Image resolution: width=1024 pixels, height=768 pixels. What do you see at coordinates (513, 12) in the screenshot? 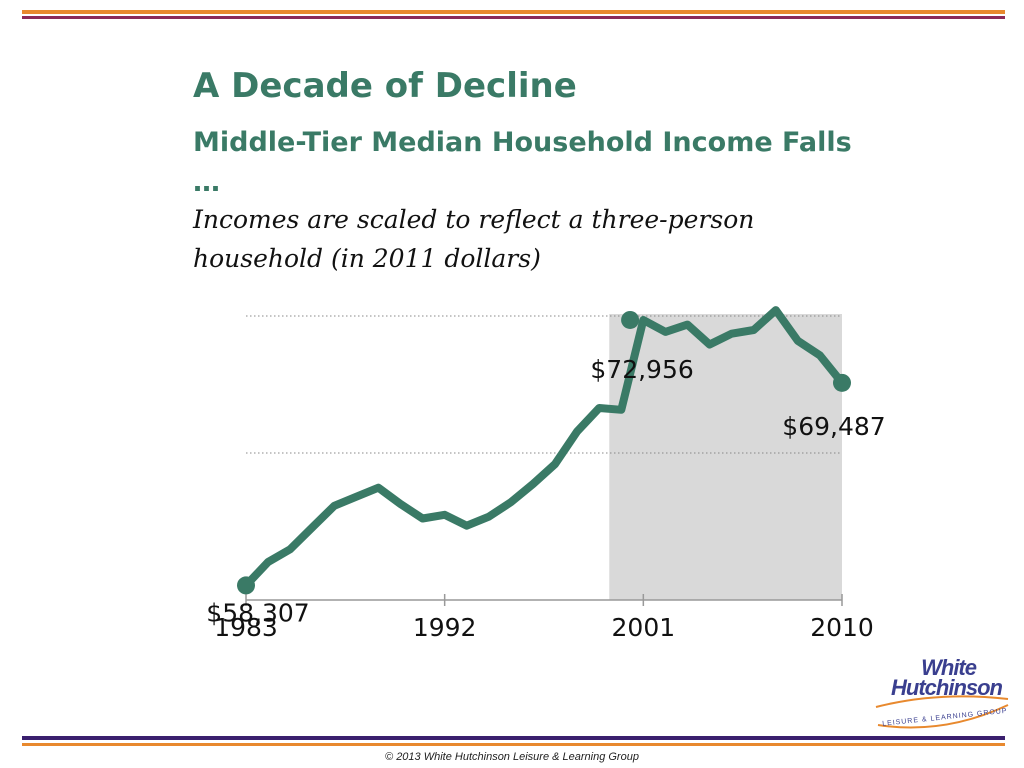
I see `top-accent-bar-orange` at bounding box center [513, 12].